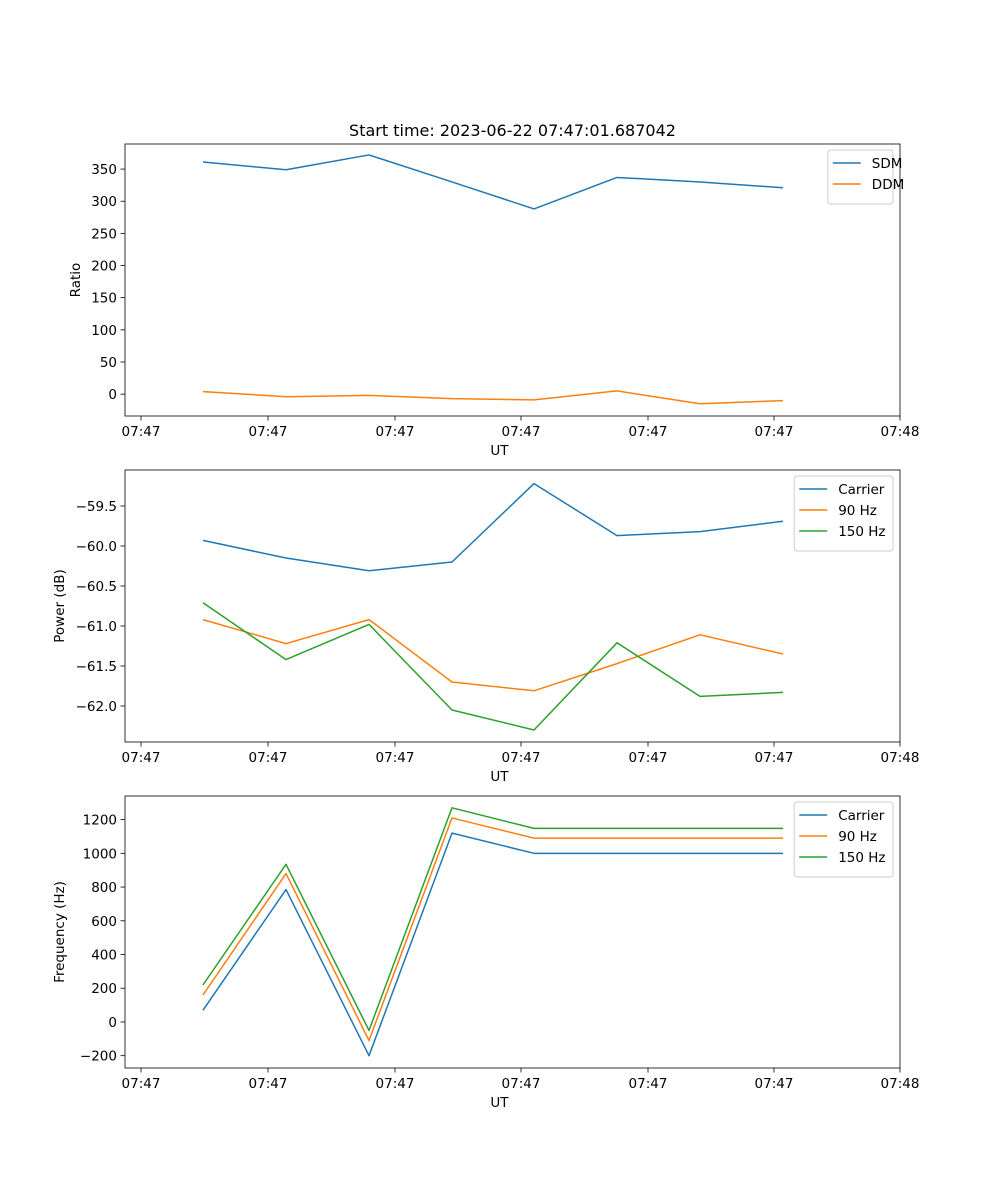 Image resolution: width=1000 pixels, height=1200 pixels. What do you see at coordinates (104, 922) in the screenshot?
I see `y-tick-label: 600` at bounding box center [104, 922].